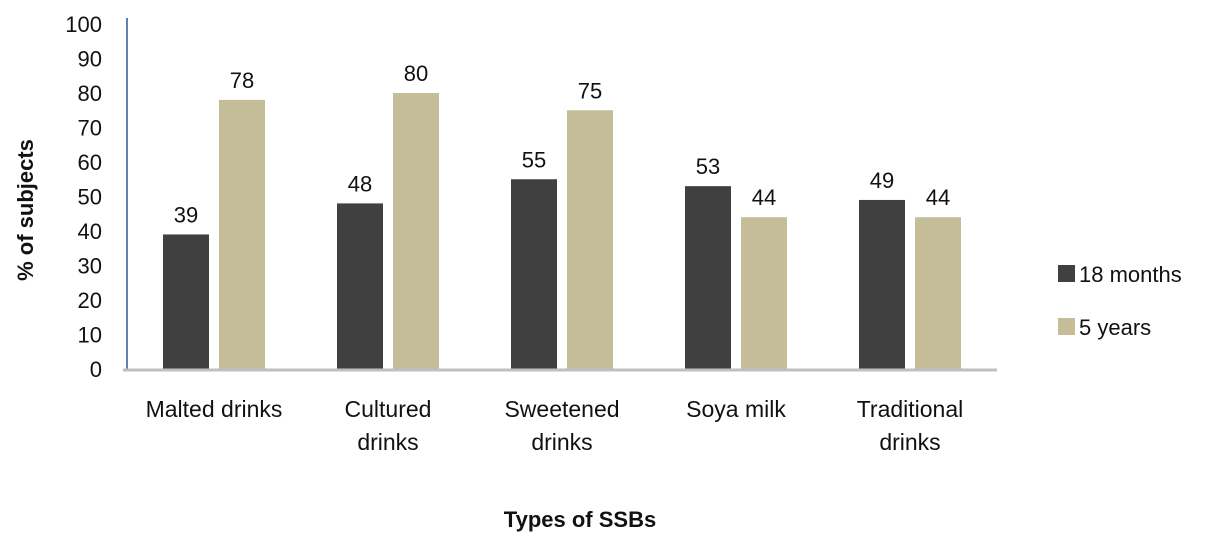 The width and height of the screenshot is (1215, 541). I want to click on y-tick-label: 100, so click(83, 24).